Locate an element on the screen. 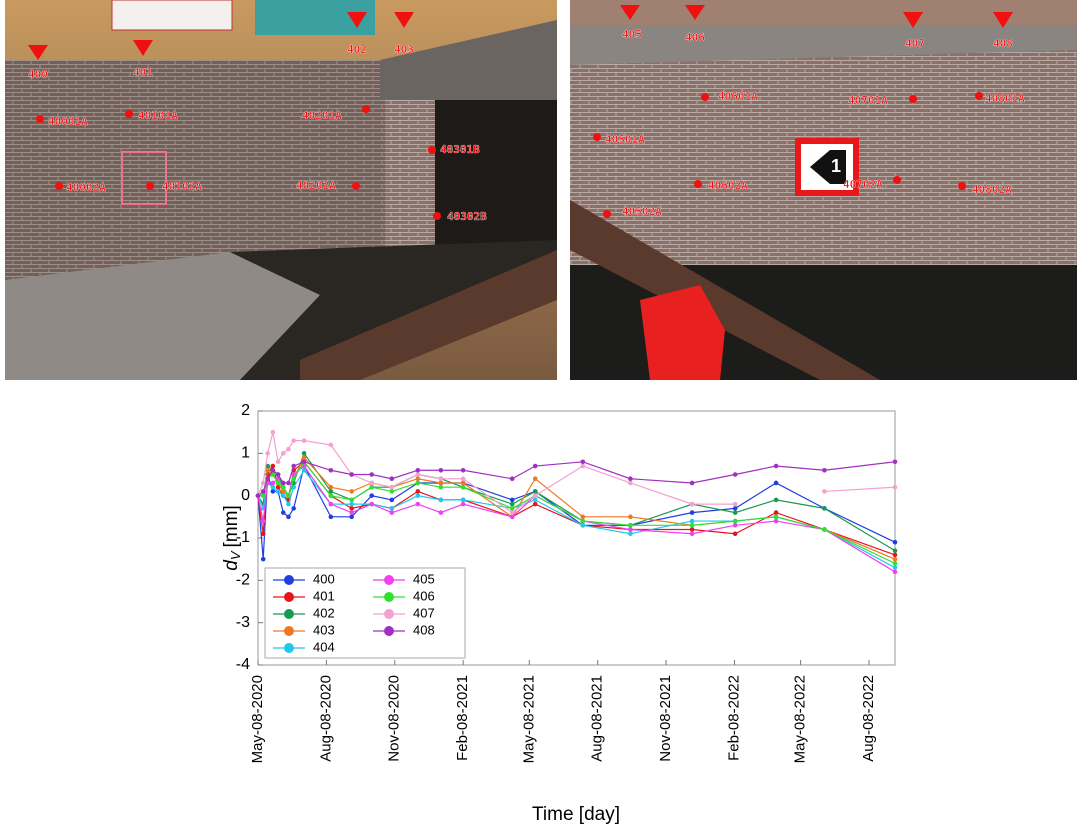 This screenshot has width=1077, height=834. legend-label: 407 is located at coordinates (424, 612).